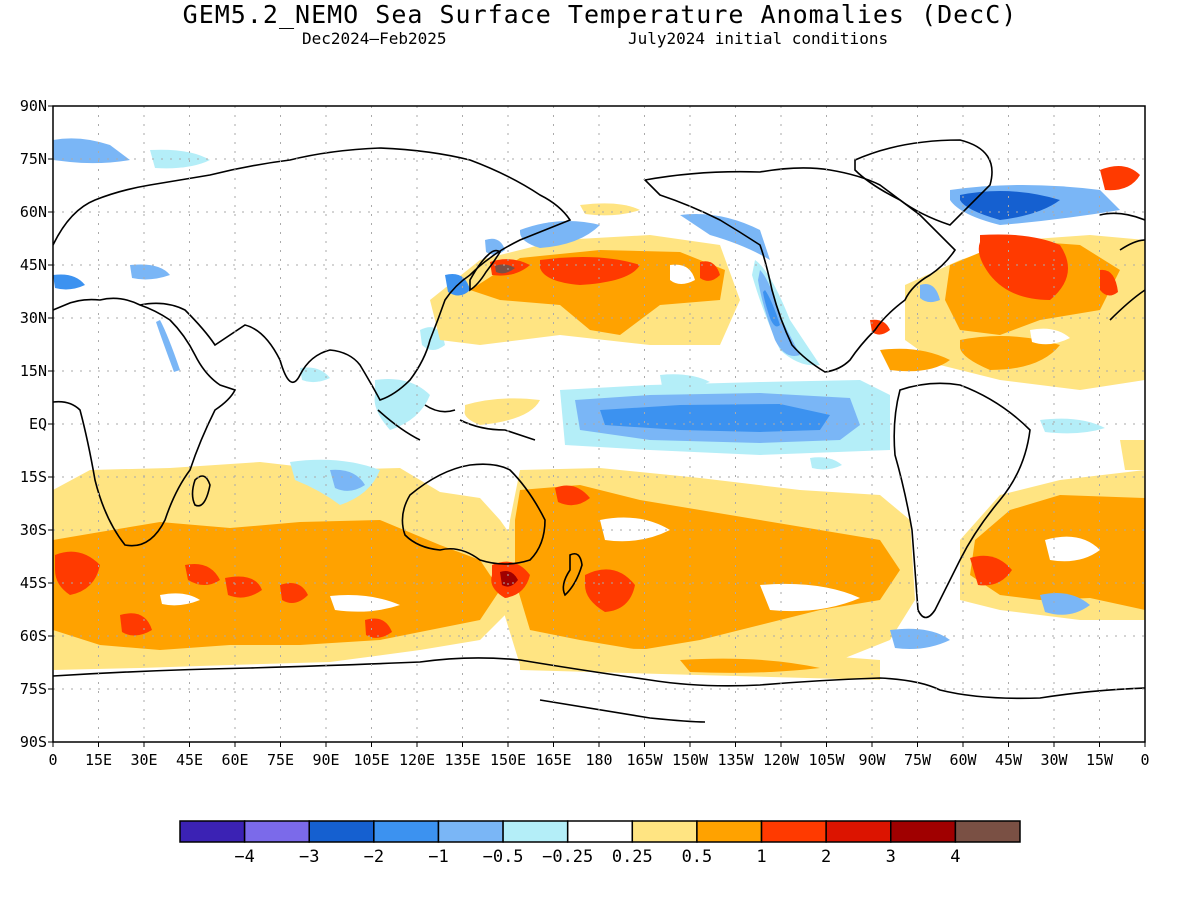 The height and width of the screenshot is (900, 1200). I want to click on anomaly-warm-tropical-atlantic, so click(1010, 353).